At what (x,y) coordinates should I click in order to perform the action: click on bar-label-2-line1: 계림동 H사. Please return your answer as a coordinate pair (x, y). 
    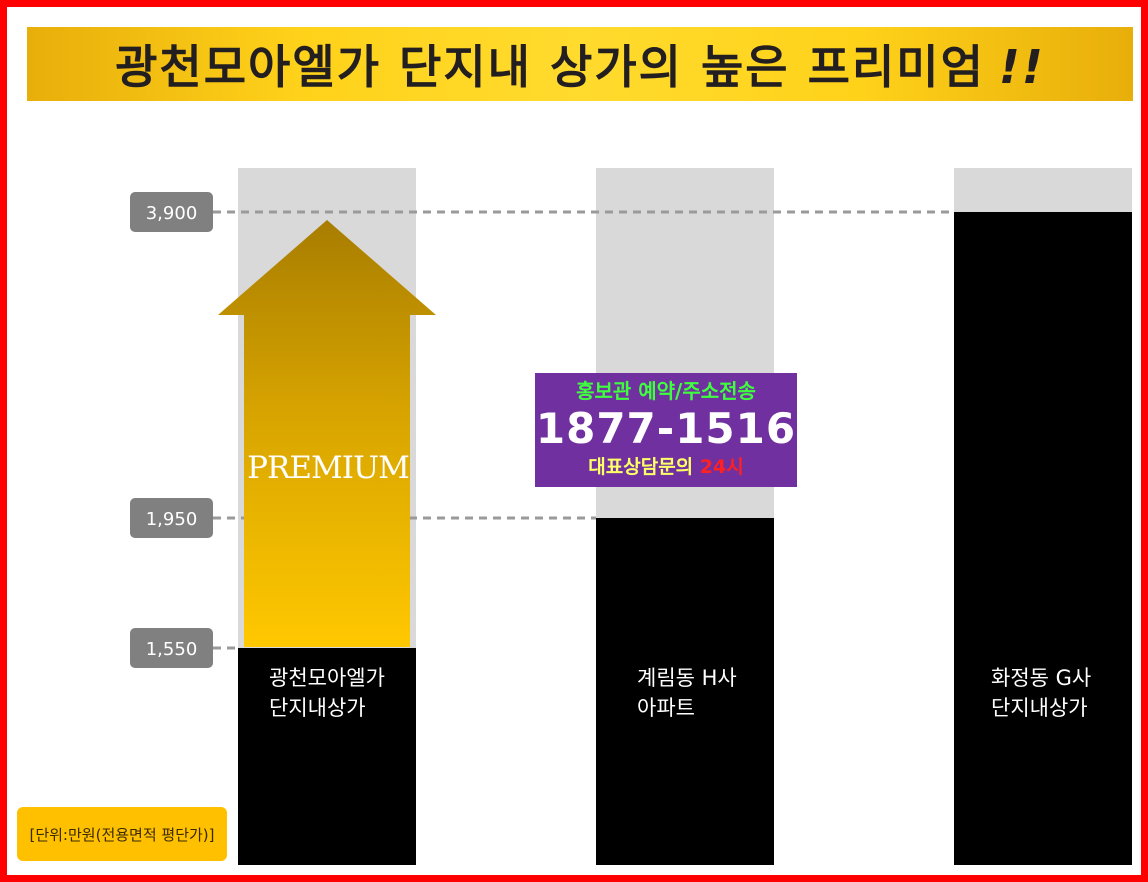
    Looking at the image, I should click on (687, 678).